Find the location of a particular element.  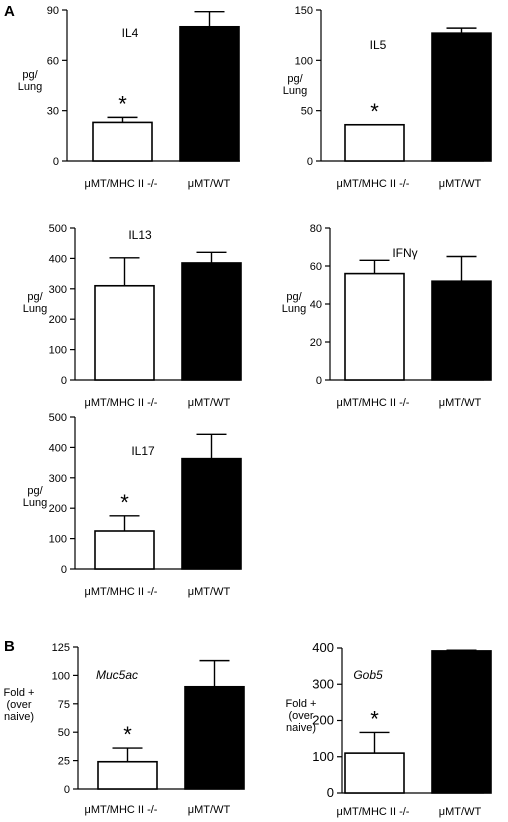

chart-ifn: 0 20 40 60 80 pg/Lung IFNγ μMT/MHC II -/- μMT/WT is located at coordinates (387, 316).